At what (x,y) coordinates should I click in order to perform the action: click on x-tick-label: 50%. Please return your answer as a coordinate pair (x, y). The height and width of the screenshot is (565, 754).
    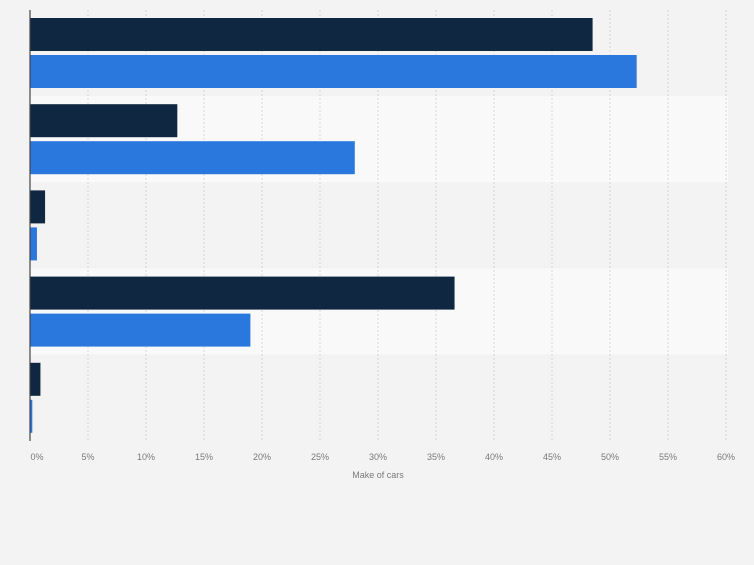
    Looking at the image, I should click on (610, 457).